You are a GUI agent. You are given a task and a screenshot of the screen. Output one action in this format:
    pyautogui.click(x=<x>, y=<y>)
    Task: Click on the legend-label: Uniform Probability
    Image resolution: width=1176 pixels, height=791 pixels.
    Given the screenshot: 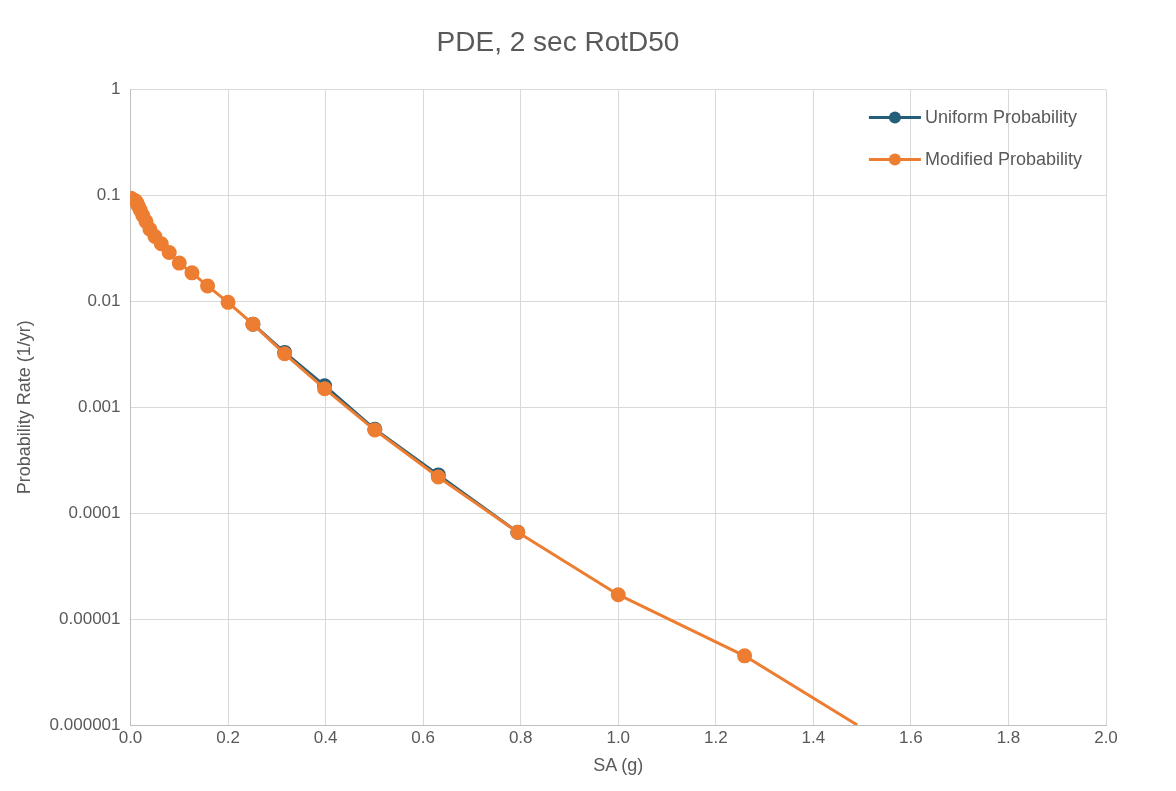 What is the action you would take?
    pyautogui.click(x=1000, y=116)
    